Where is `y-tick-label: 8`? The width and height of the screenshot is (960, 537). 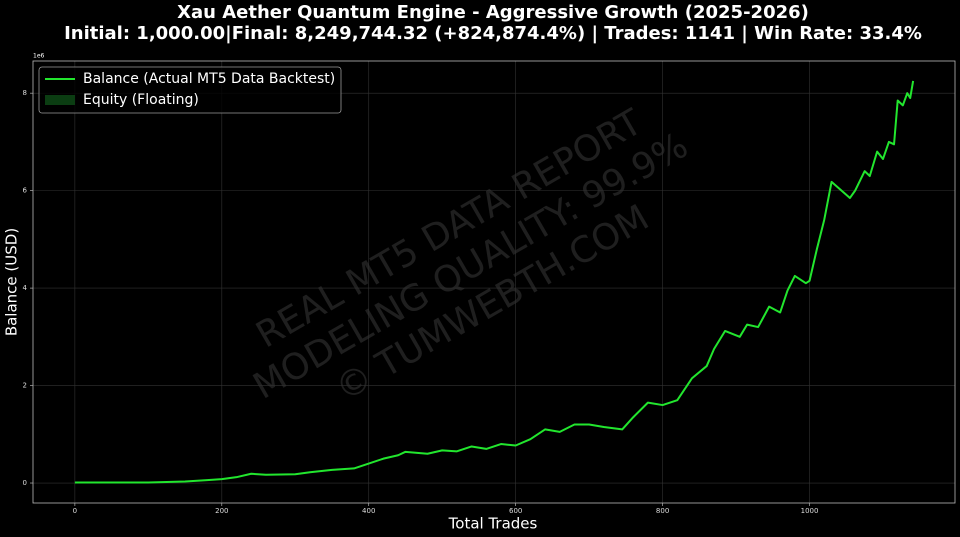 y-tick-label: 8 is located at coordinates (25, 93).